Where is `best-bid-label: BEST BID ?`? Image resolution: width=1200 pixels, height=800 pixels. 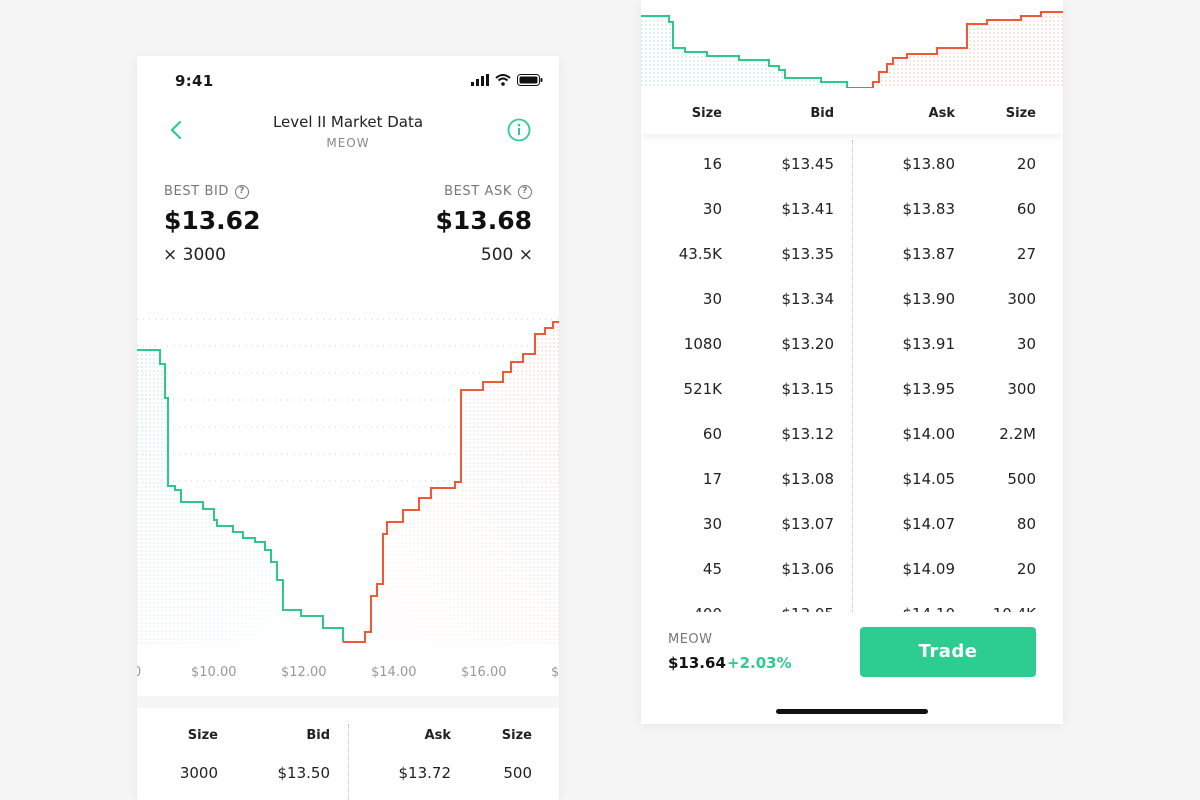
best-bid-label: BEST BID ? is located at coordinates (207, 191).